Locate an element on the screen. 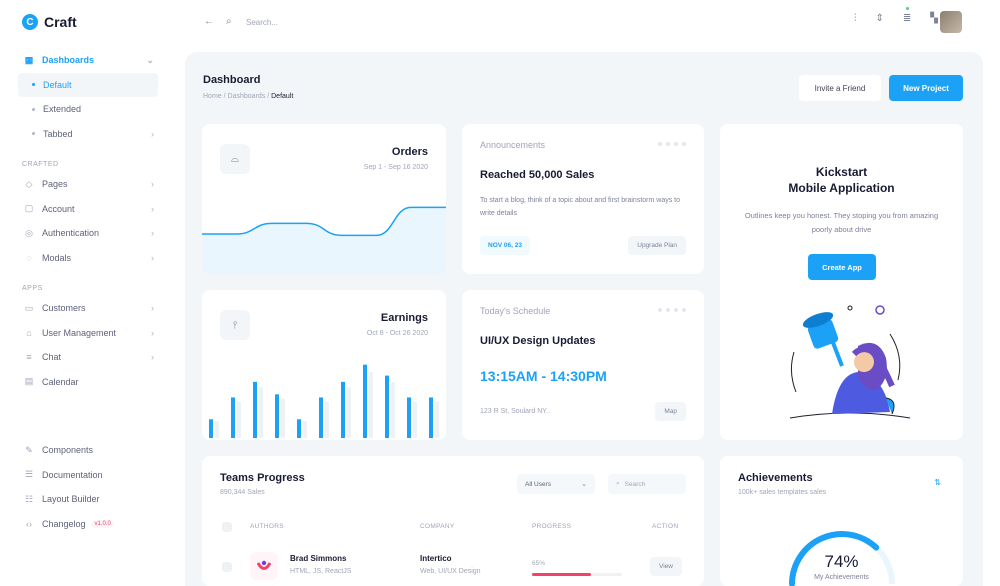 This screenshot has width=1000, height=586. expand-icon: ⇅ is located at coordinates (937, 482).